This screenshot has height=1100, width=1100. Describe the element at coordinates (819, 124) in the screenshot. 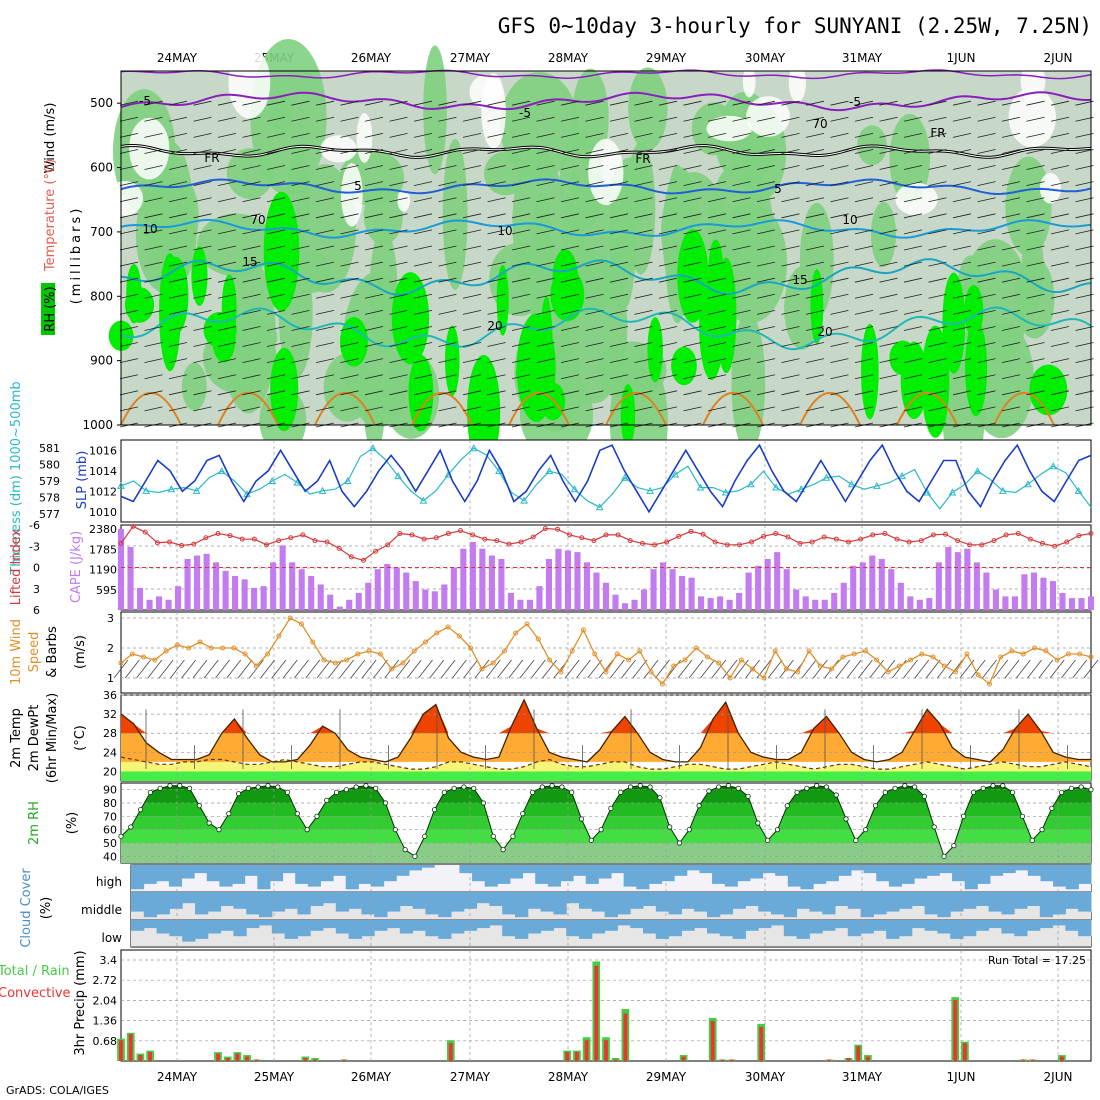

I see `contour-label: 70` at that location.